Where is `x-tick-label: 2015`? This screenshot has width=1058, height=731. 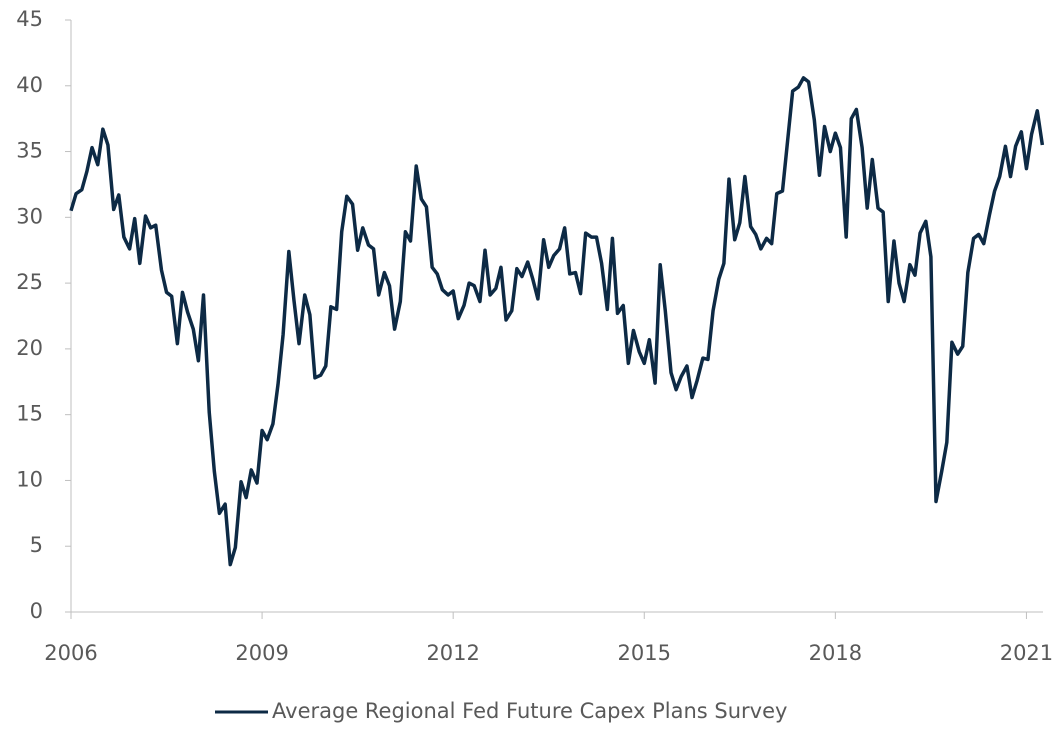 x-tick-label: 2015 is located at coordinates (644, 653).